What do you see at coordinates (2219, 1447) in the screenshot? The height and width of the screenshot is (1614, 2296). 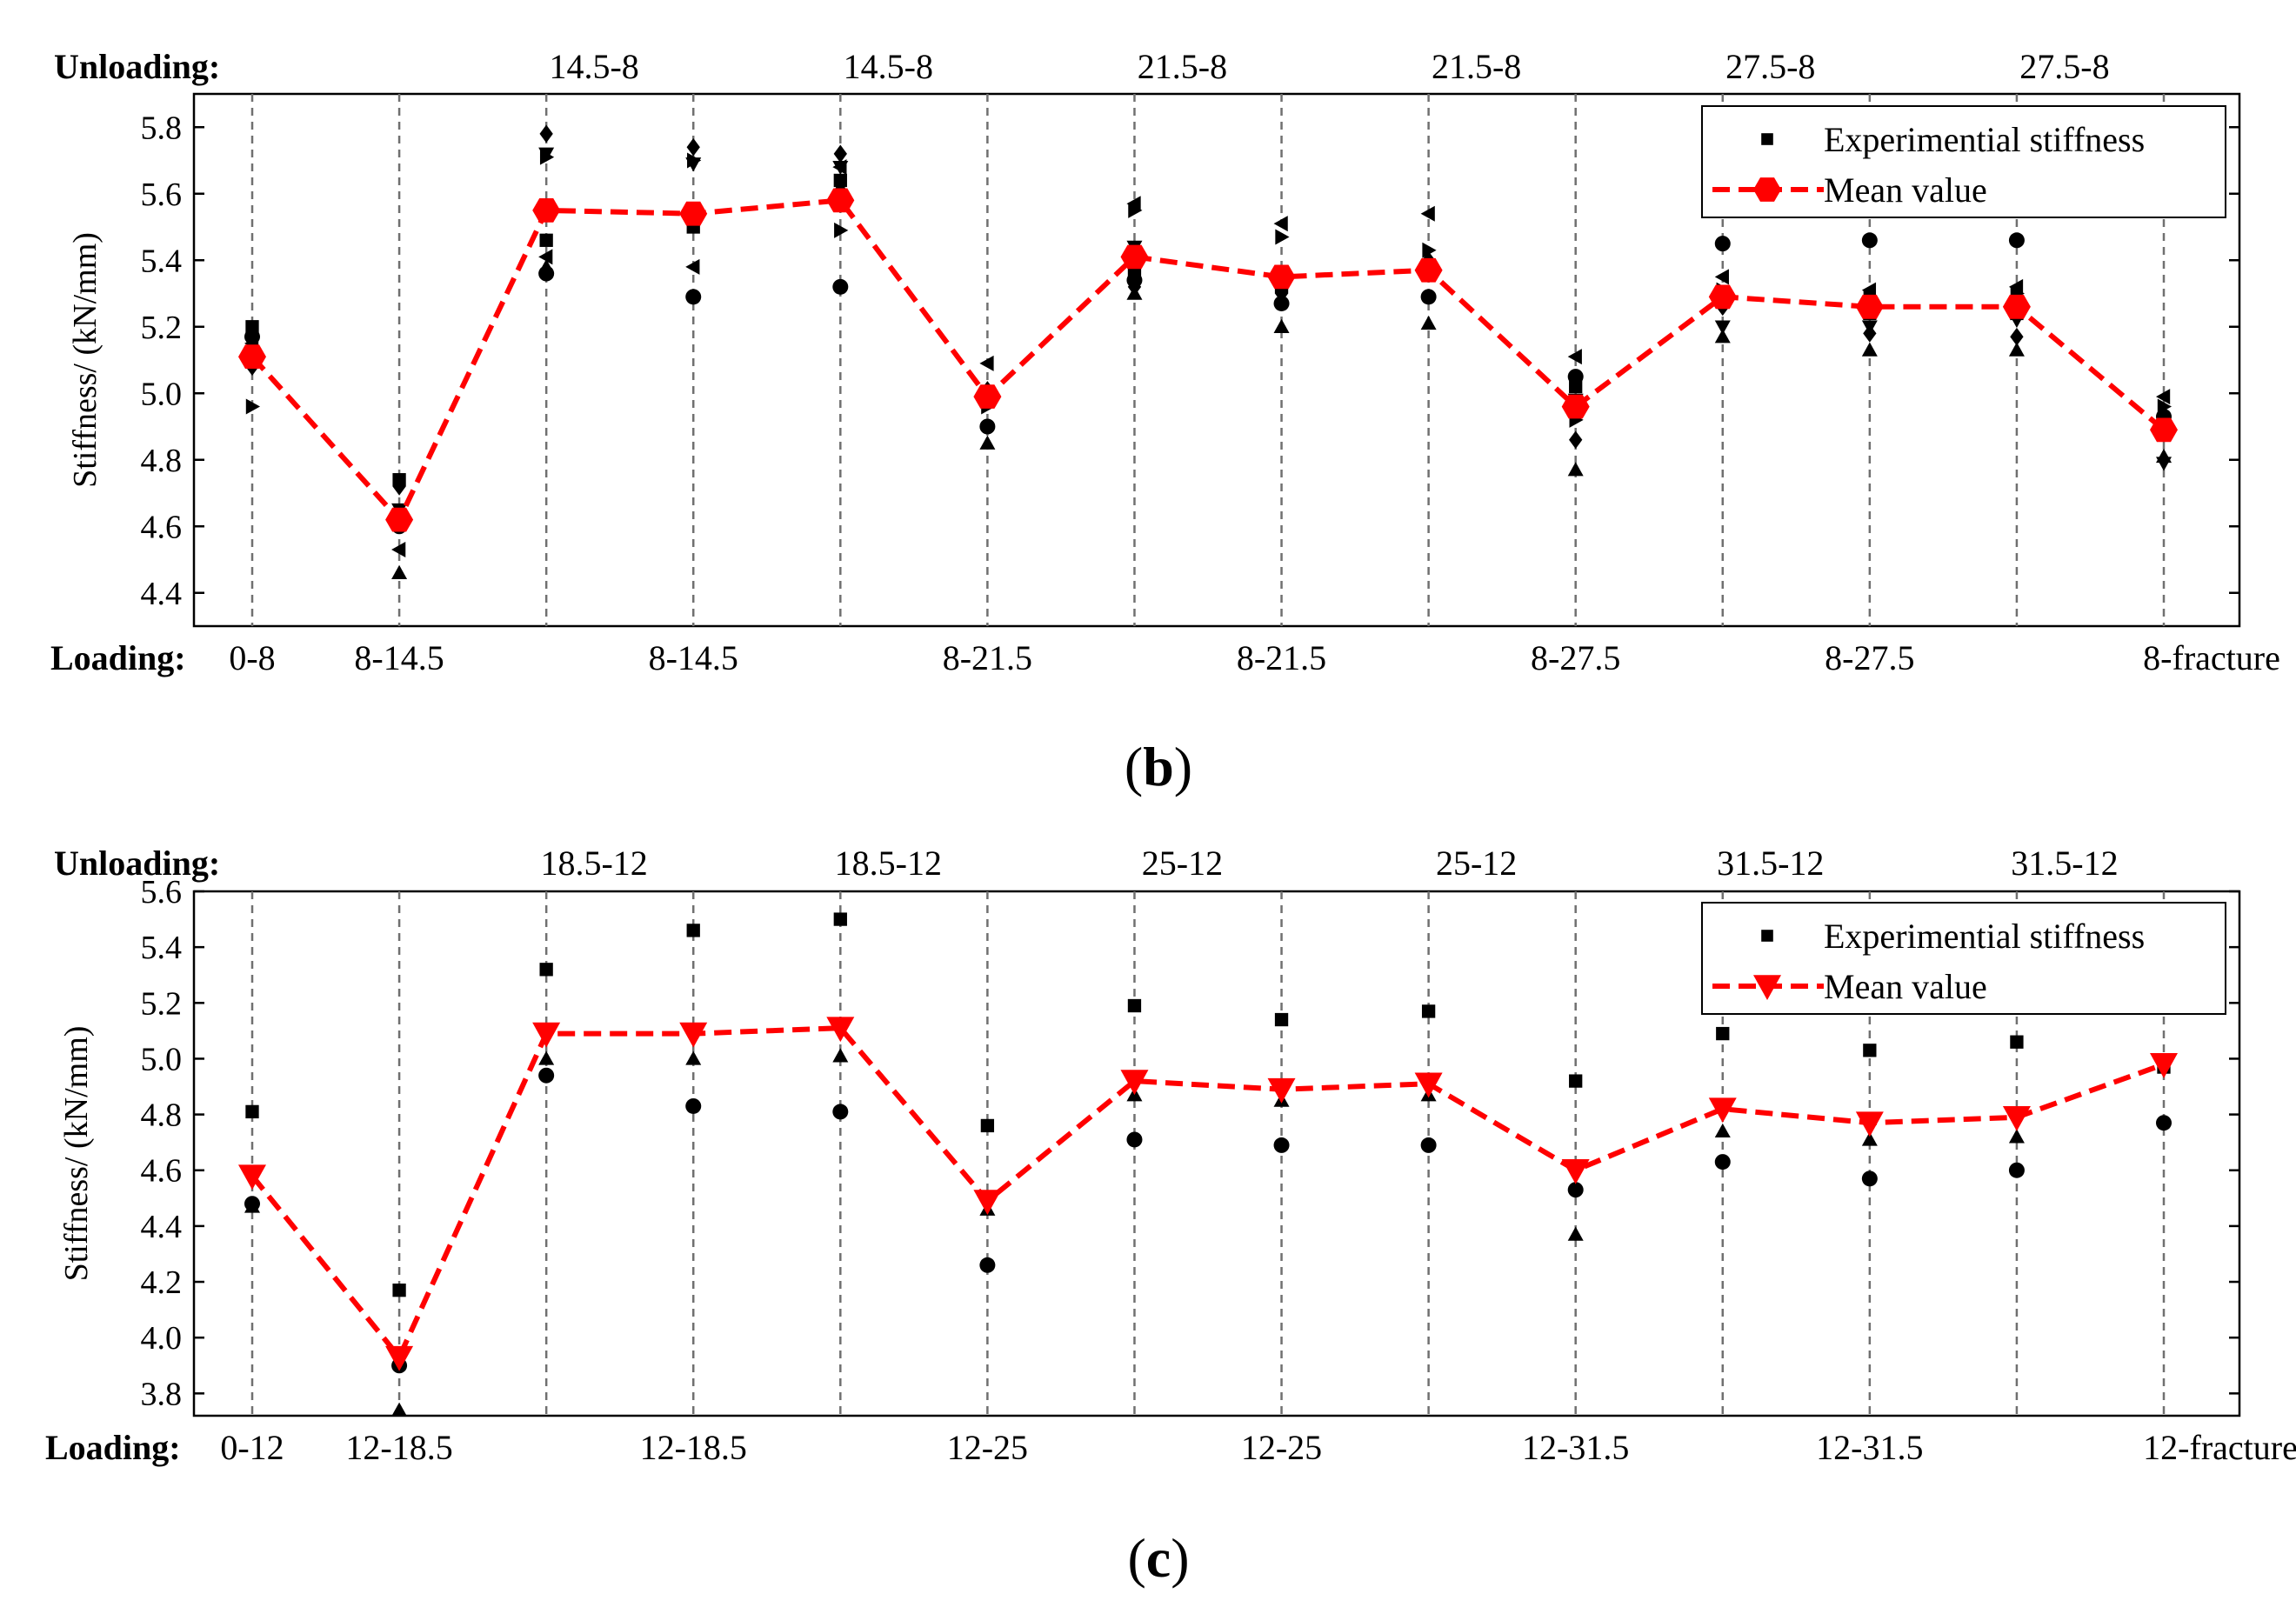 I see `loading-label: 12-fracture` at bounding box center [2219, 1447].